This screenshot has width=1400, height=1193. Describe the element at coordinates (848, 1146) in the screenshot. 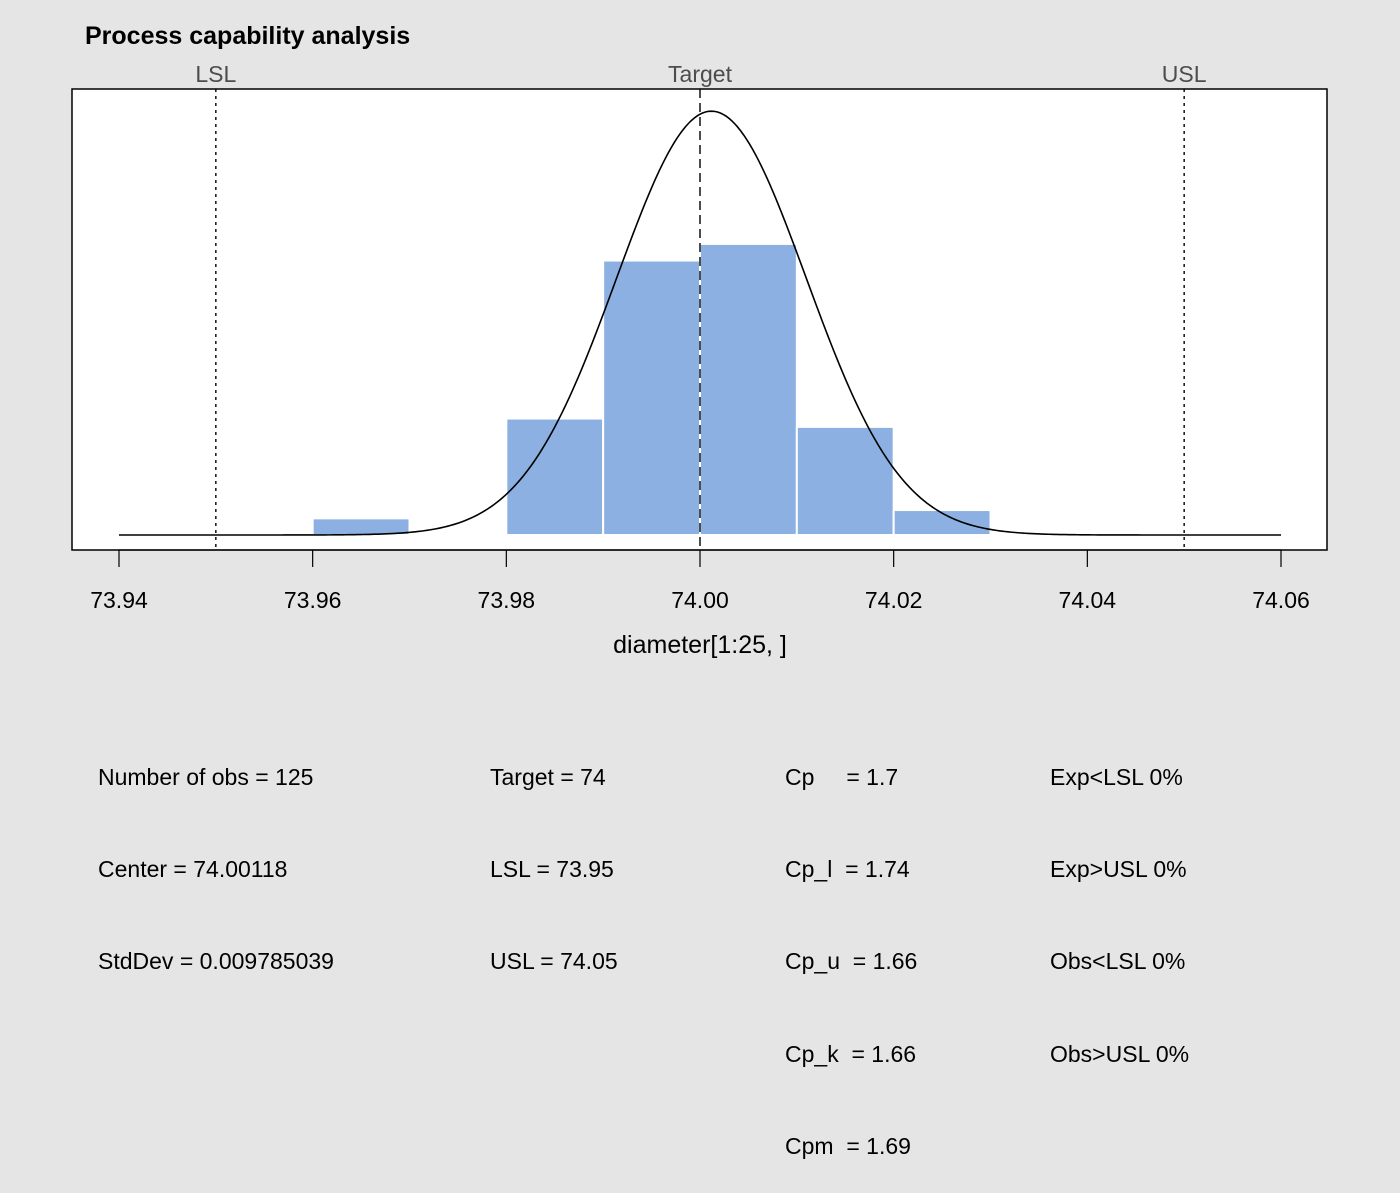

I see `stat-cpm: Cpm = 1.69` at that location.